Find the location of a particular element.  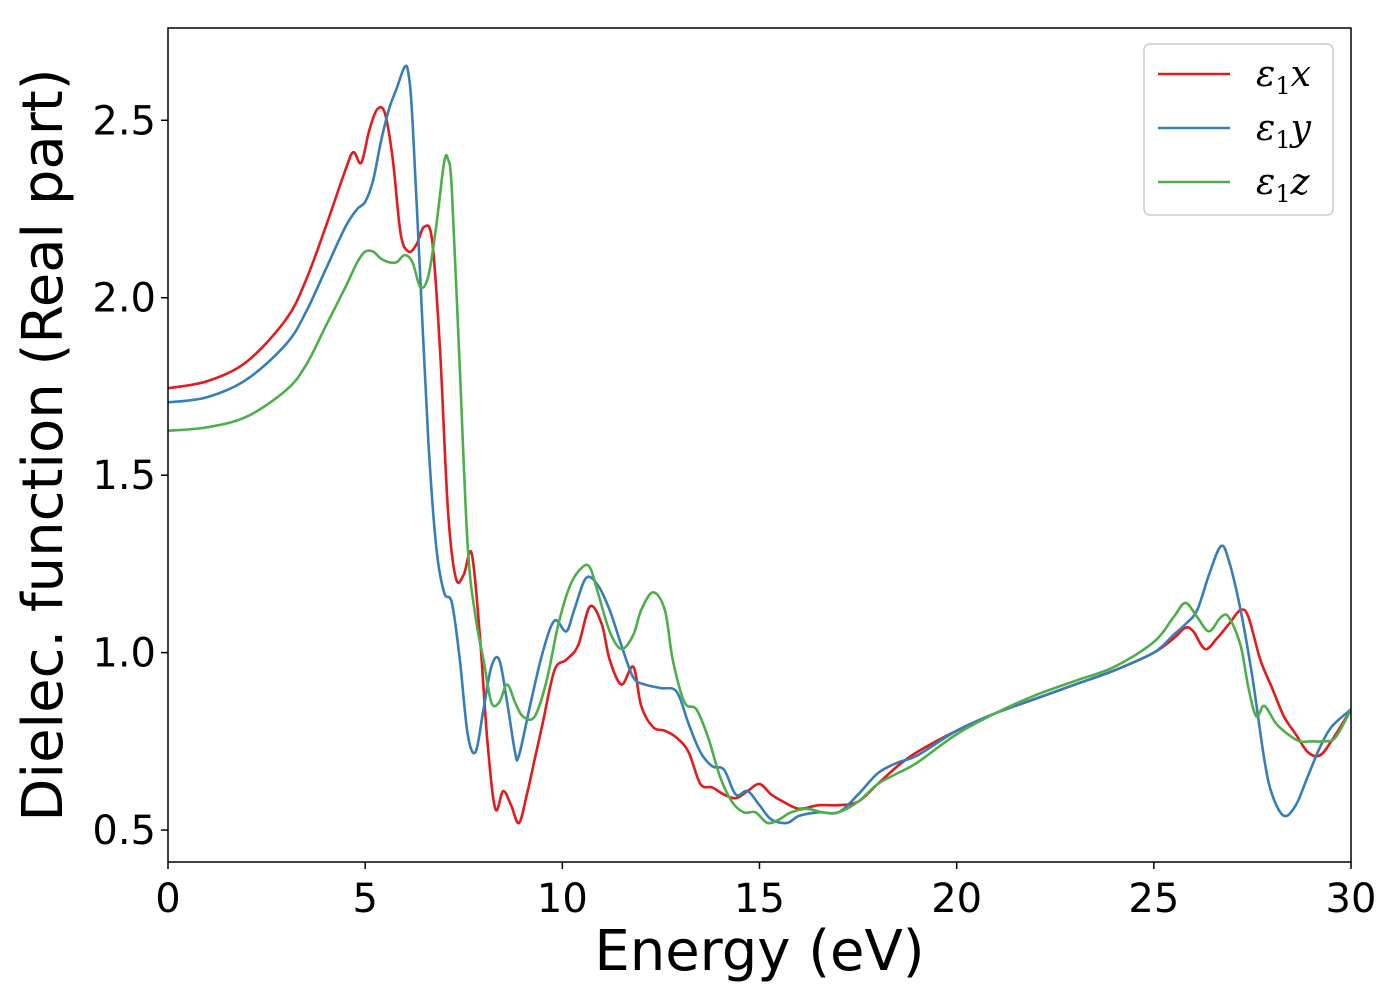

legend-label-z: ε1z is located at coordinates (1283, 185).